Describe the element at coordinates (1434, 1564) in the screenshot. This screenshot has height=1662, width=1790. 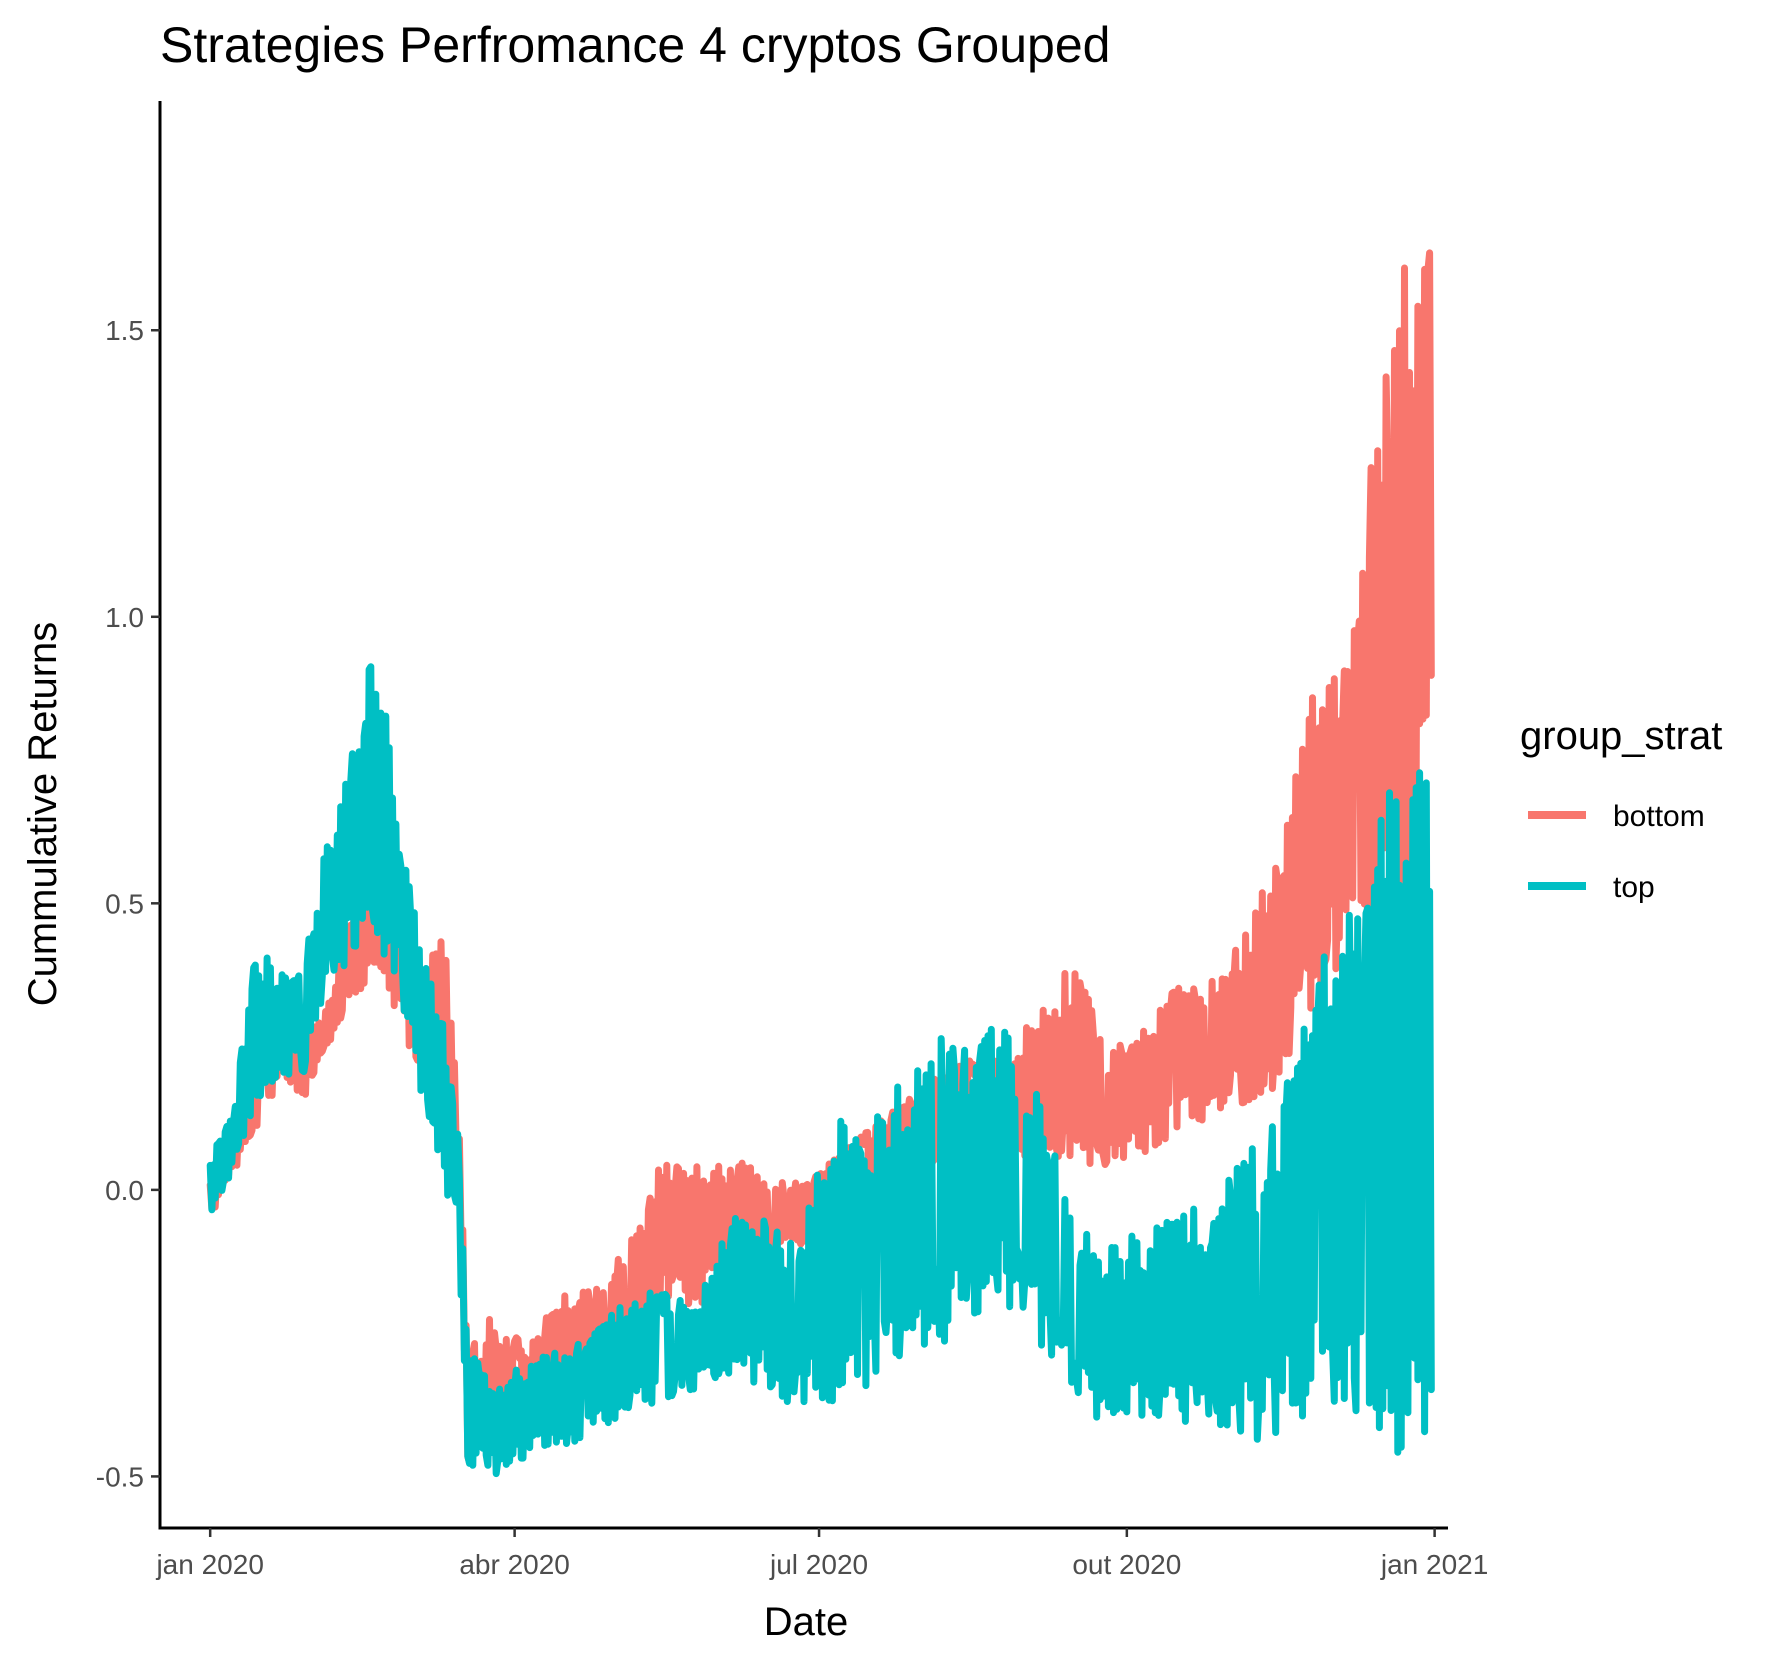
I see `x-tick-label: jan 2021` at that location.